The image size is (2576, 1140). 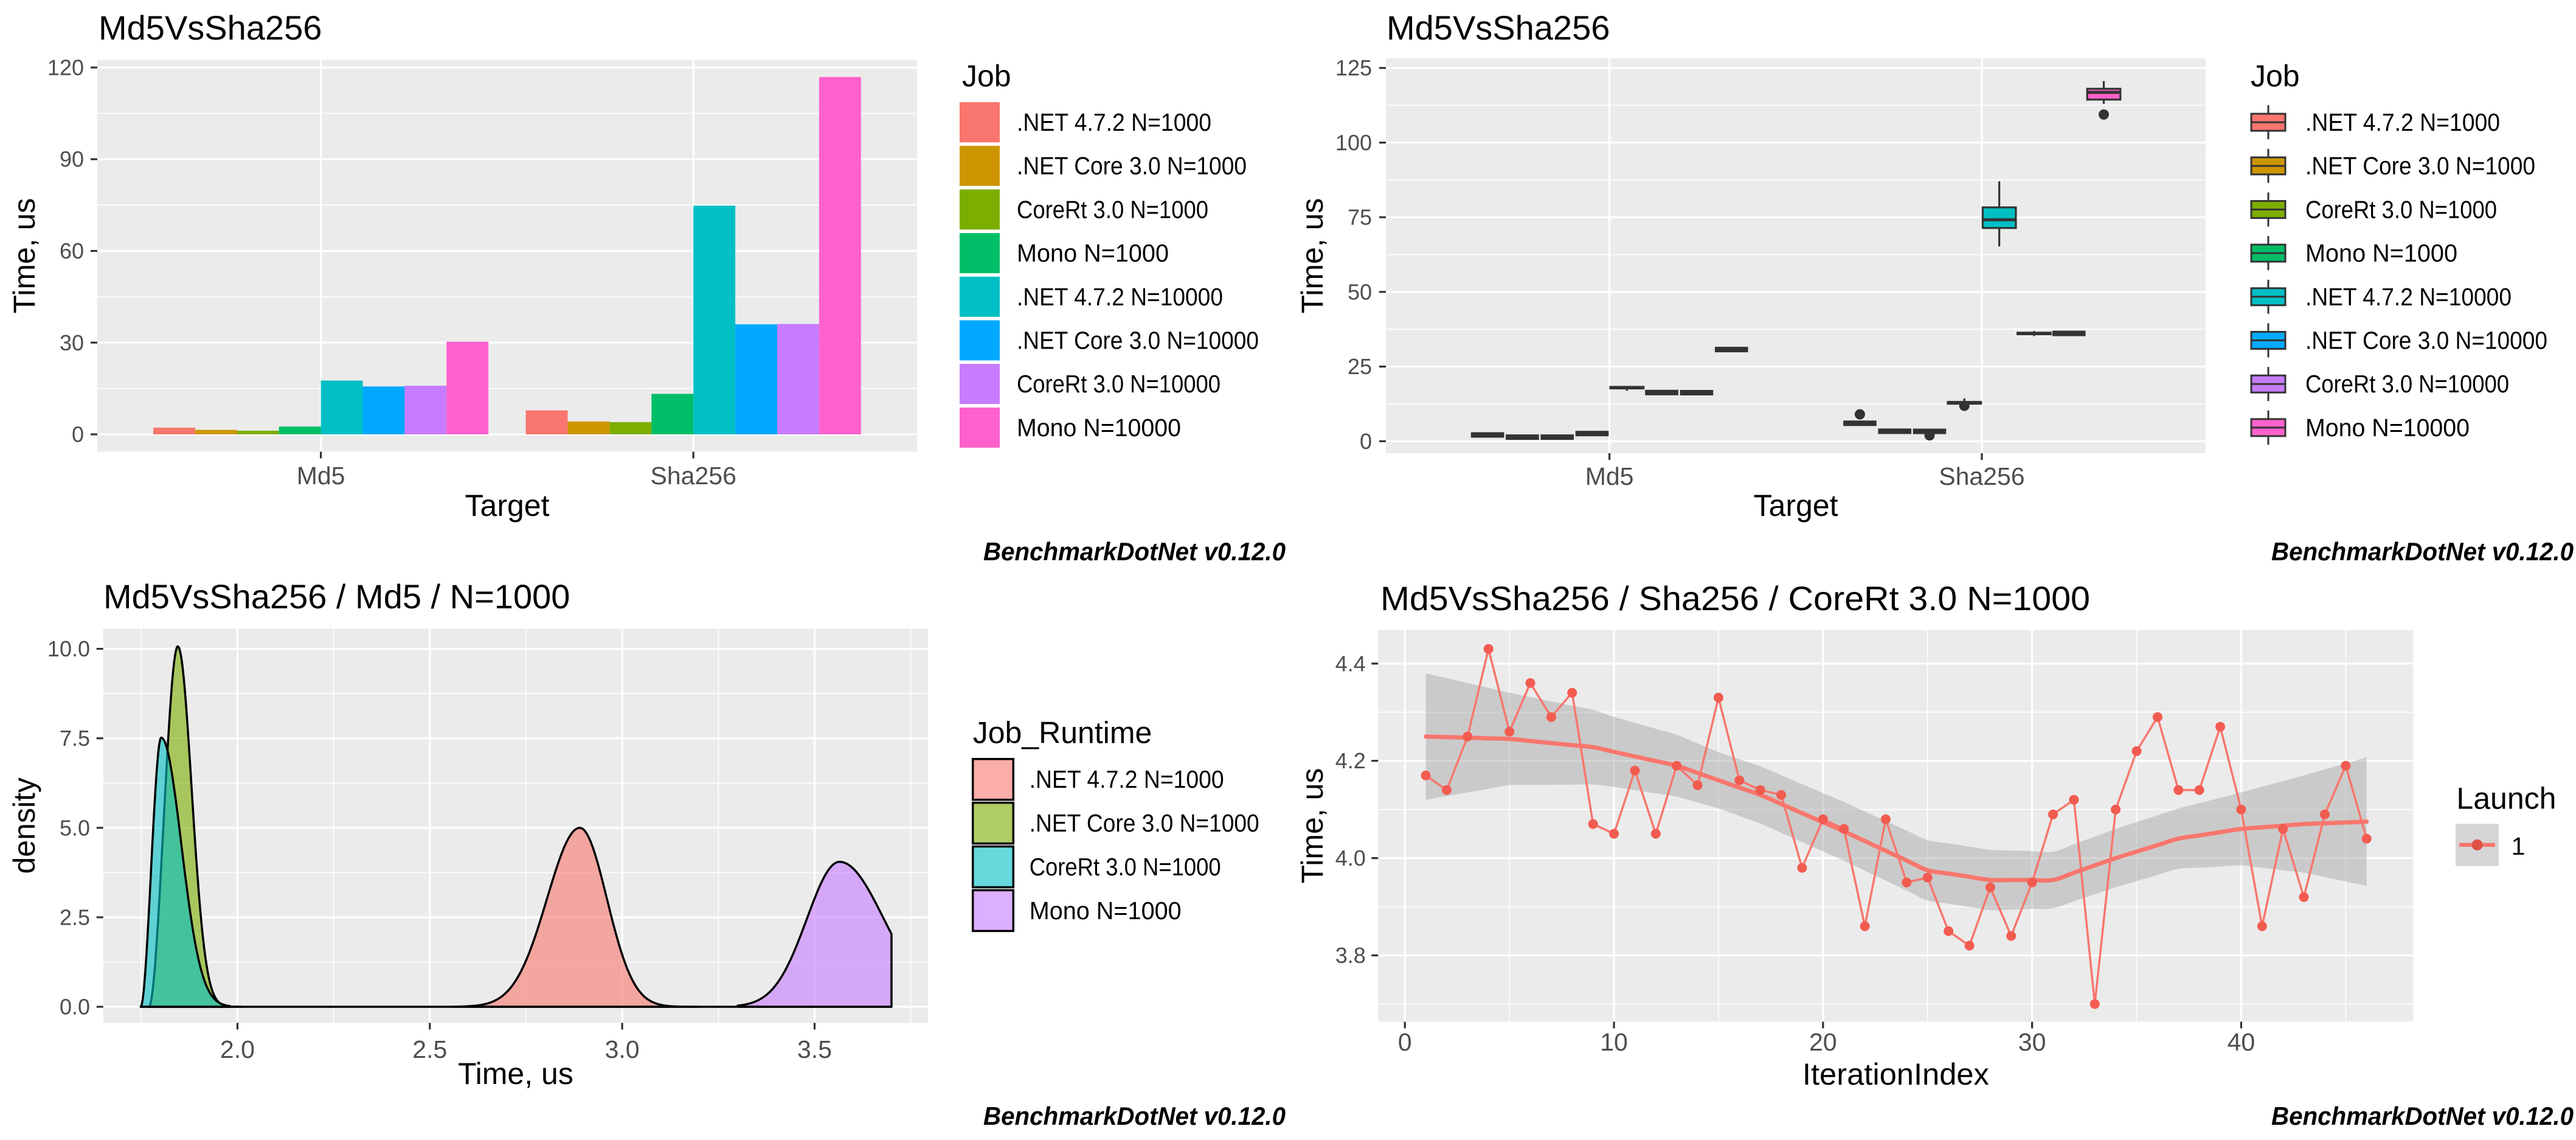 What do you see at coordinates (72, 250) in the screenshot?
I see `svg-text: 60` at bounding box center [72, 250].